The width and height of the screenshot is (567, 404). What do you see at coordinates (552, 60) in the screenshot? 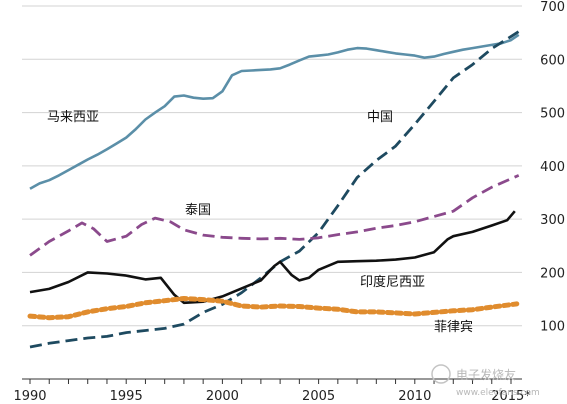
I see `y-tick-label: 600` at bounding box center [552, 60].